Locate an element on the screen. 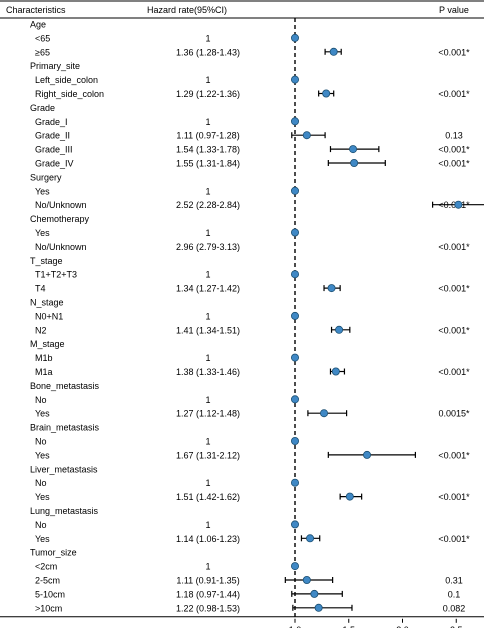  x-tick-label: 2.5 is located at coordinates (456, 626).